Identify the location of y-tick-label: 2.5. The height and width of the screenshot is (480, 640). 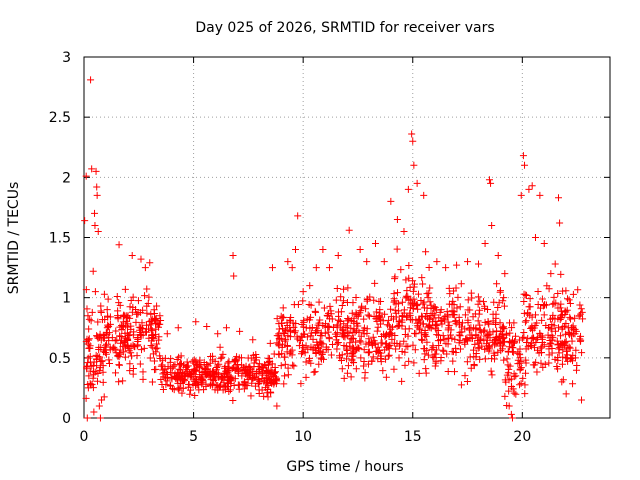
(60, 118).